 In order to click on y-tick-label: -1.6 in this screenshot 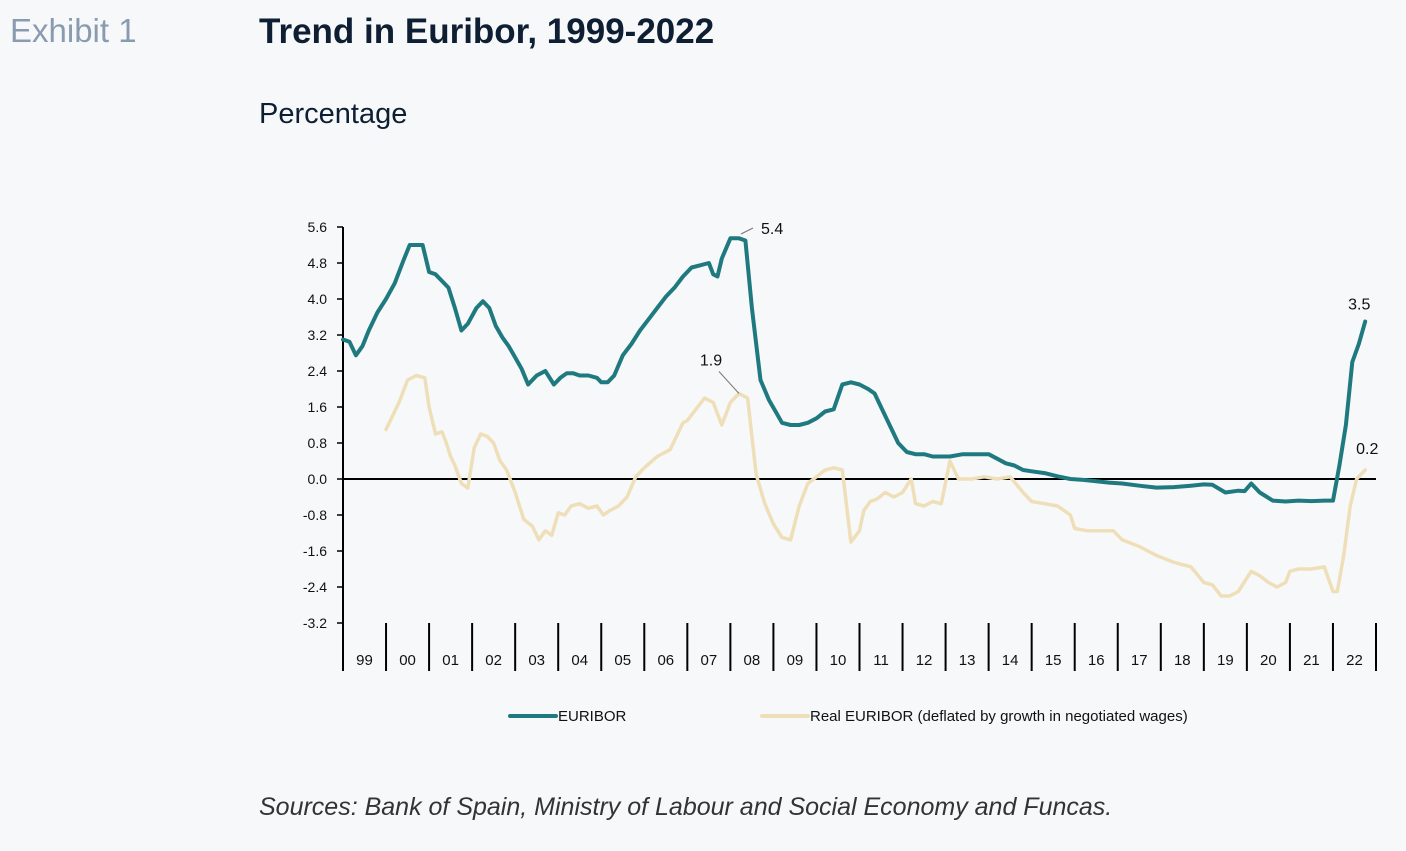, I will do `click(315, 551)`.